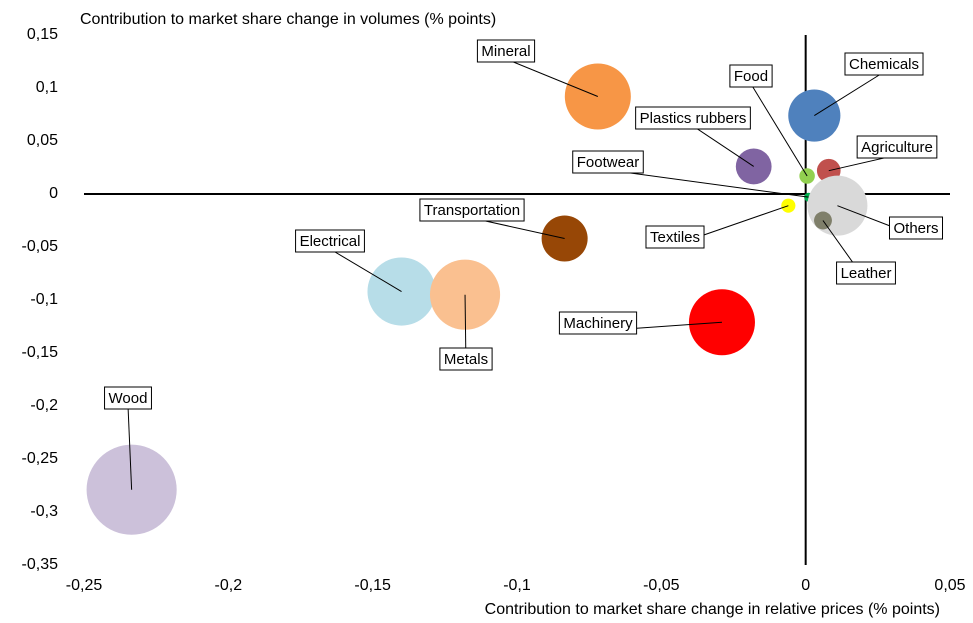  Describe the element at coordinates (229, 585) in the screenshot. I see `x-tick-label: -0,2` at that location.